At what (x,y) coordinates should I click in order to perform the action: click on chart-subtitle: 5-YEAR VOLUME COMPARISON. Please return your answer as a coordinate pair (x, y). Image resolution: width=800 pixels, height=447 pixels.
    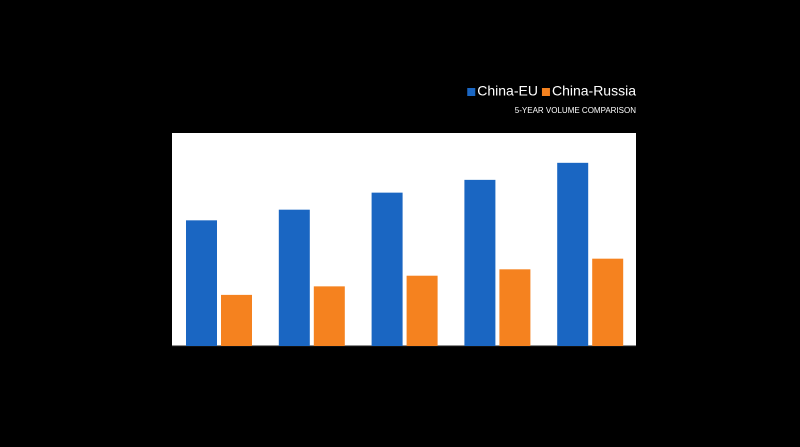
    Looking at the image, I should click on (575, 110).